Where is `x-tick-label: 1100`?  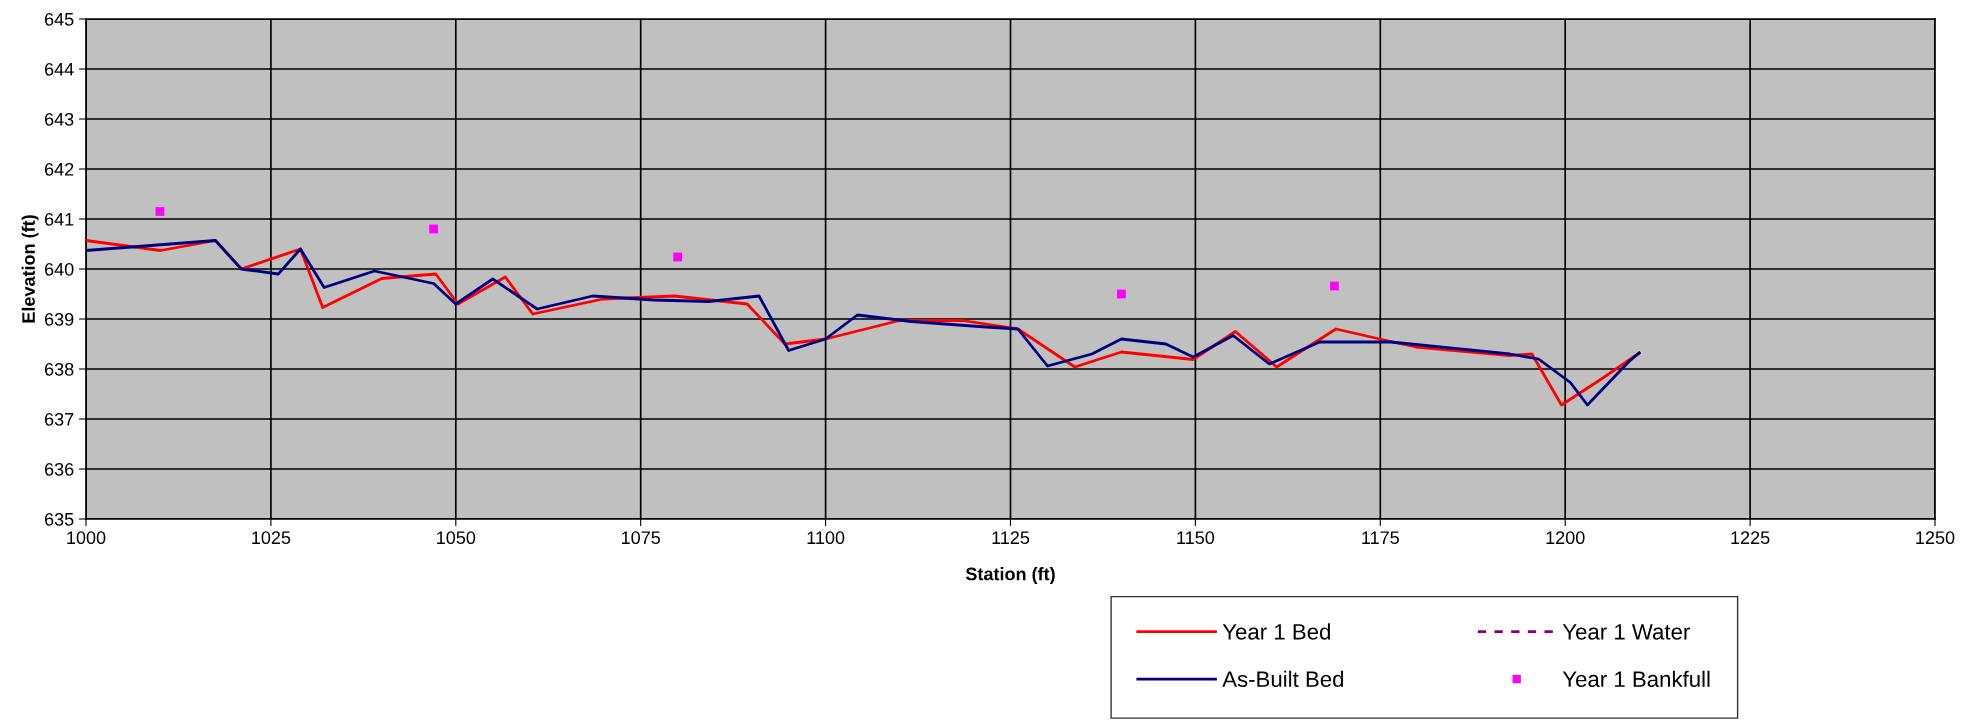
x-tick-label: 1100 is located at coordinates (826, 538).